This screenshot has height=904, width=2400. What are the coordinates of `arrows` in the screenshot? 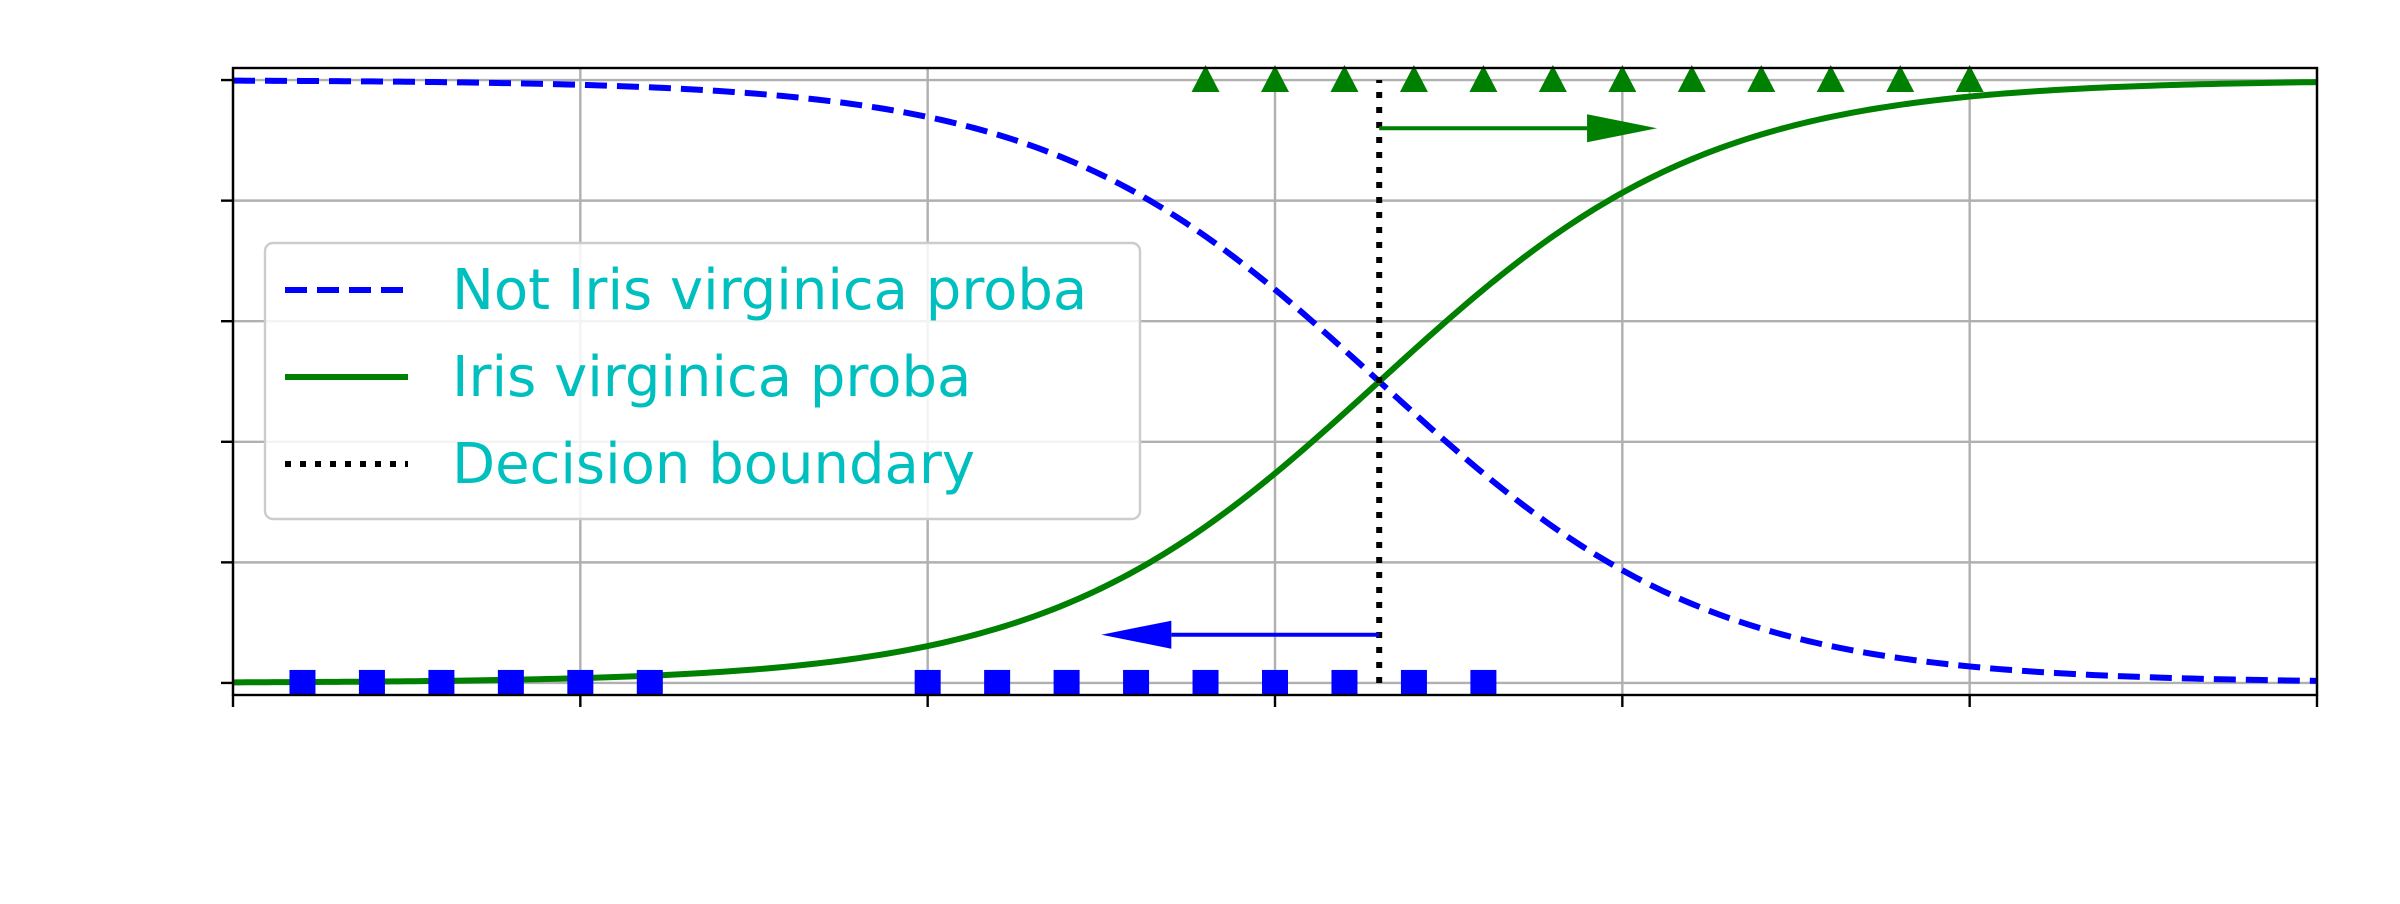 It's located at (1379, 381).